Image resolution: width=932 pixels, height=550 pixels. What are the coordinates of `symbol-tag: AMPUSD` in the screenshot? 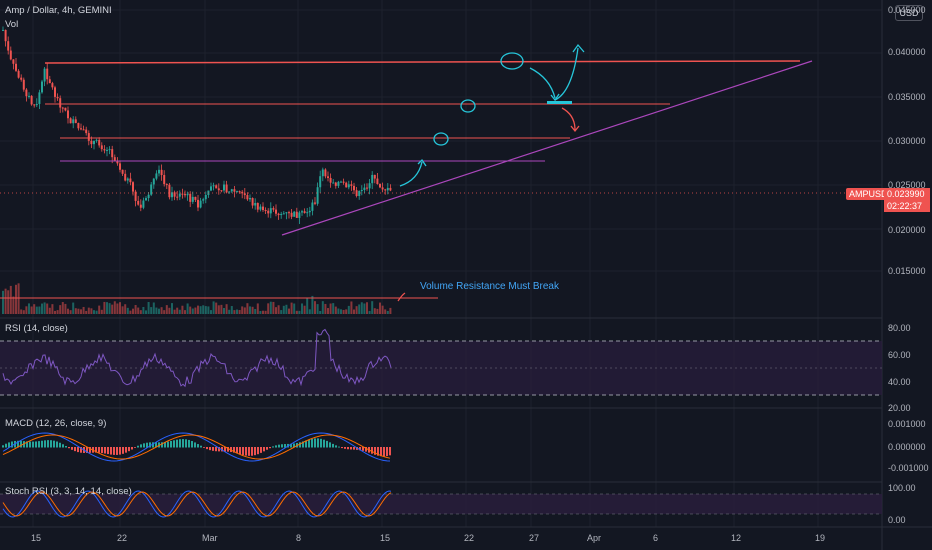 It's located at (868, 194).